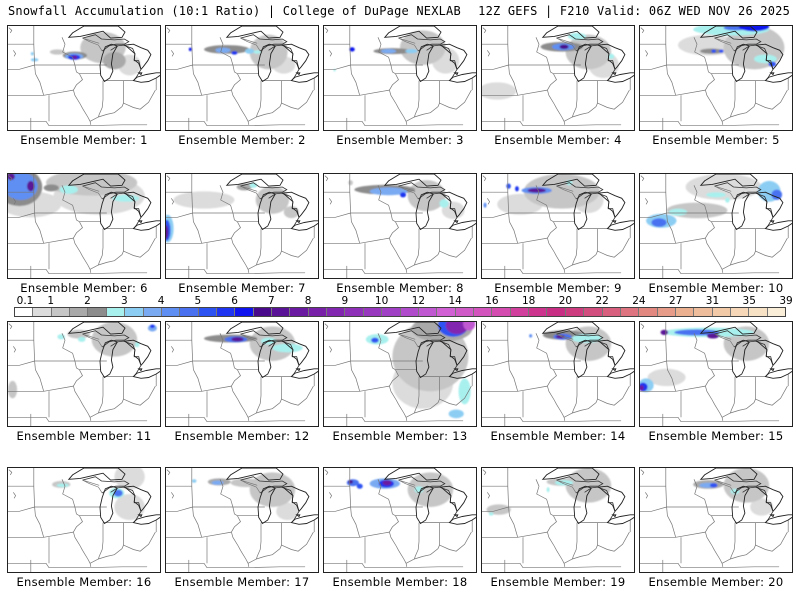 This screenshot has height=600, width=800. I want to click on colorbar-tick-label: 8, so click(308, 301).